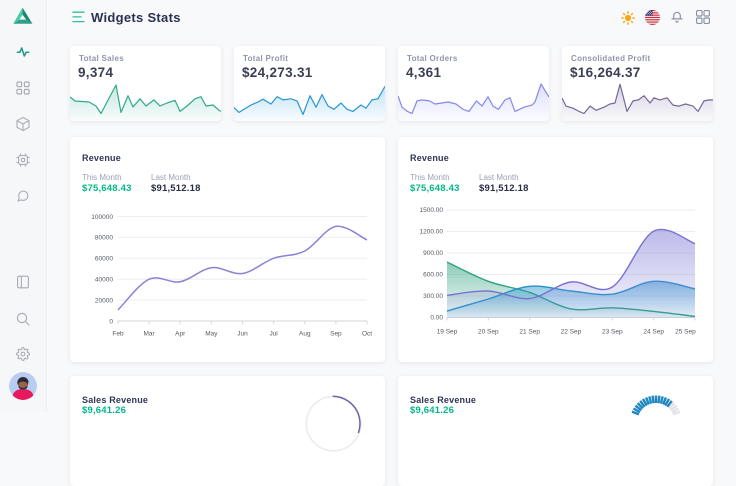 The width and height of the screenshot is (736, 486). Describe the element at coordinates (102, 217) in the screenshot. I see `svg-text: 100000` at that location.